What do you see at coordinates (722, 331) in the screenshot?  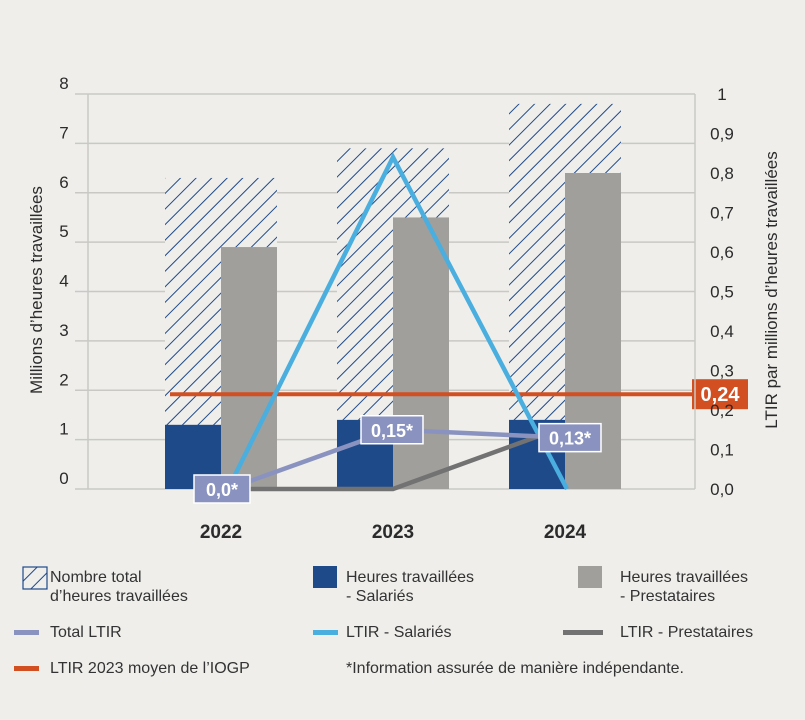 I see `y2-tick-label: 0,4` at bounding box center [722, 331].